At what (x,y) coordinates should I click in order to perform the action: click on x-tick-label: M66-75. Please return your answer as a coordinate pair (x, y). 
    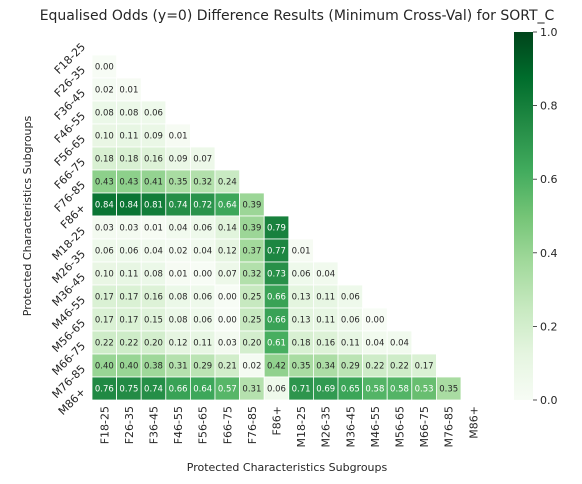
    Looking at the image, I should click on (424, 426).